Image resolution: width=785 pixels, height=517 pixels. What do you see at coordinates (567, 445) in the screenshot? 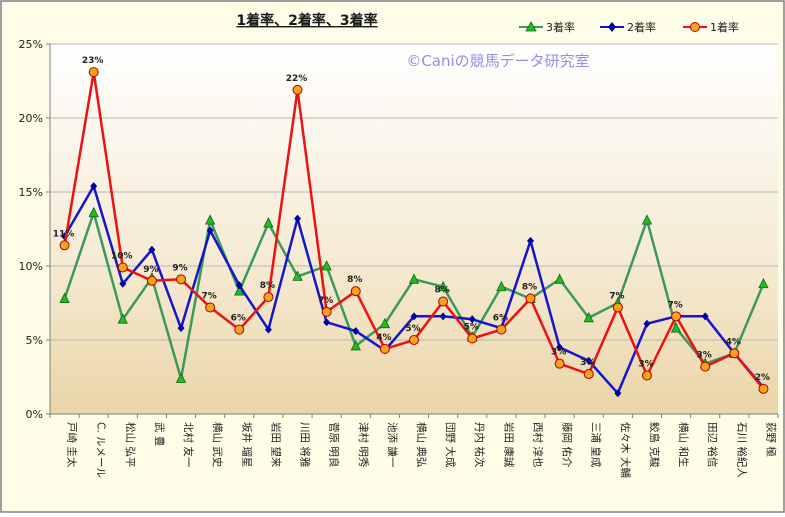
I see `x-tick-label: 藤岡 佑介` at bounding box center [567, 445].